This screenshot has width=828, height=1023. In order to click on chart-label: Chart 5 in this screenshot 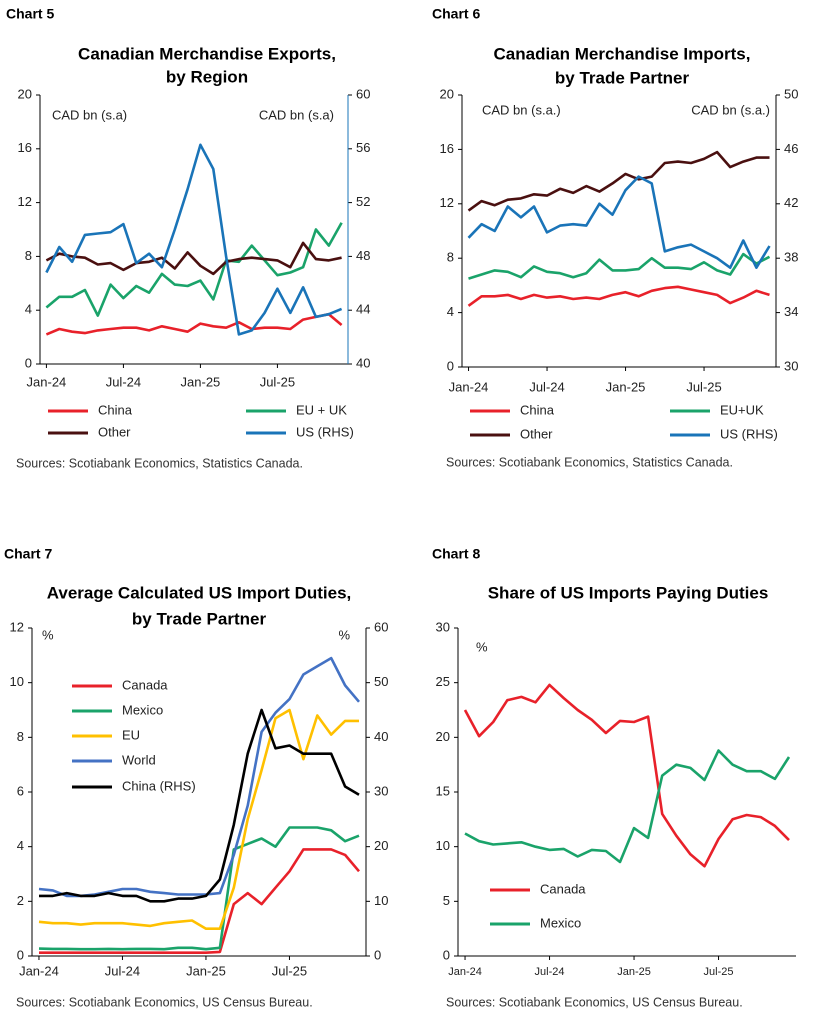, I will do `click(30, 14)`.